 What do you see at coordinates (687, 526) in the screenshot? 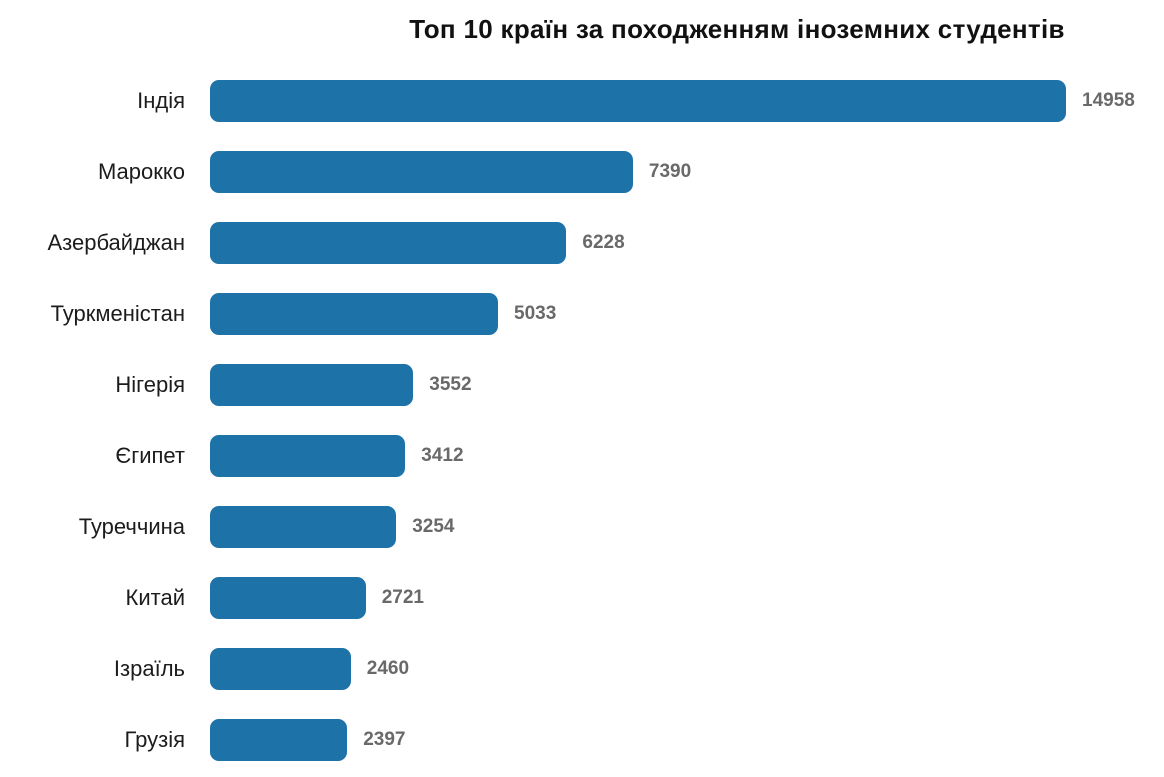
I see `bar-track: 3254` at bounding box center [687, 526].